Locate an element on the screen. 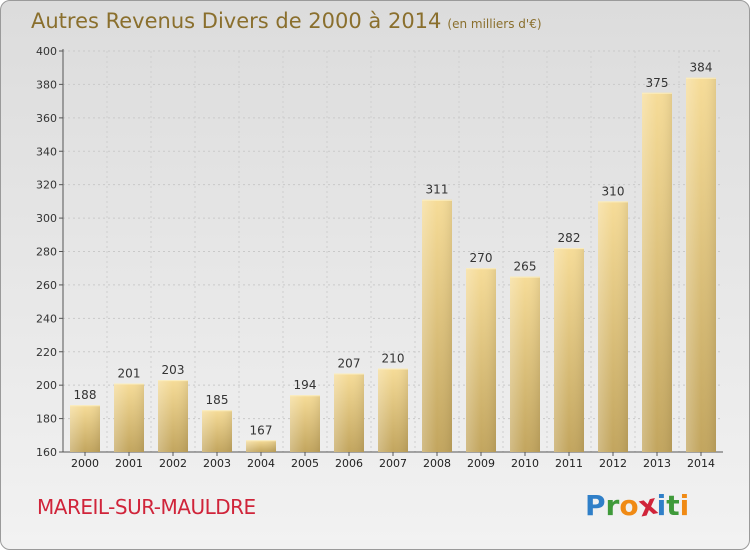  x-tick-label: 2009 is located at coordinates (481, 463).